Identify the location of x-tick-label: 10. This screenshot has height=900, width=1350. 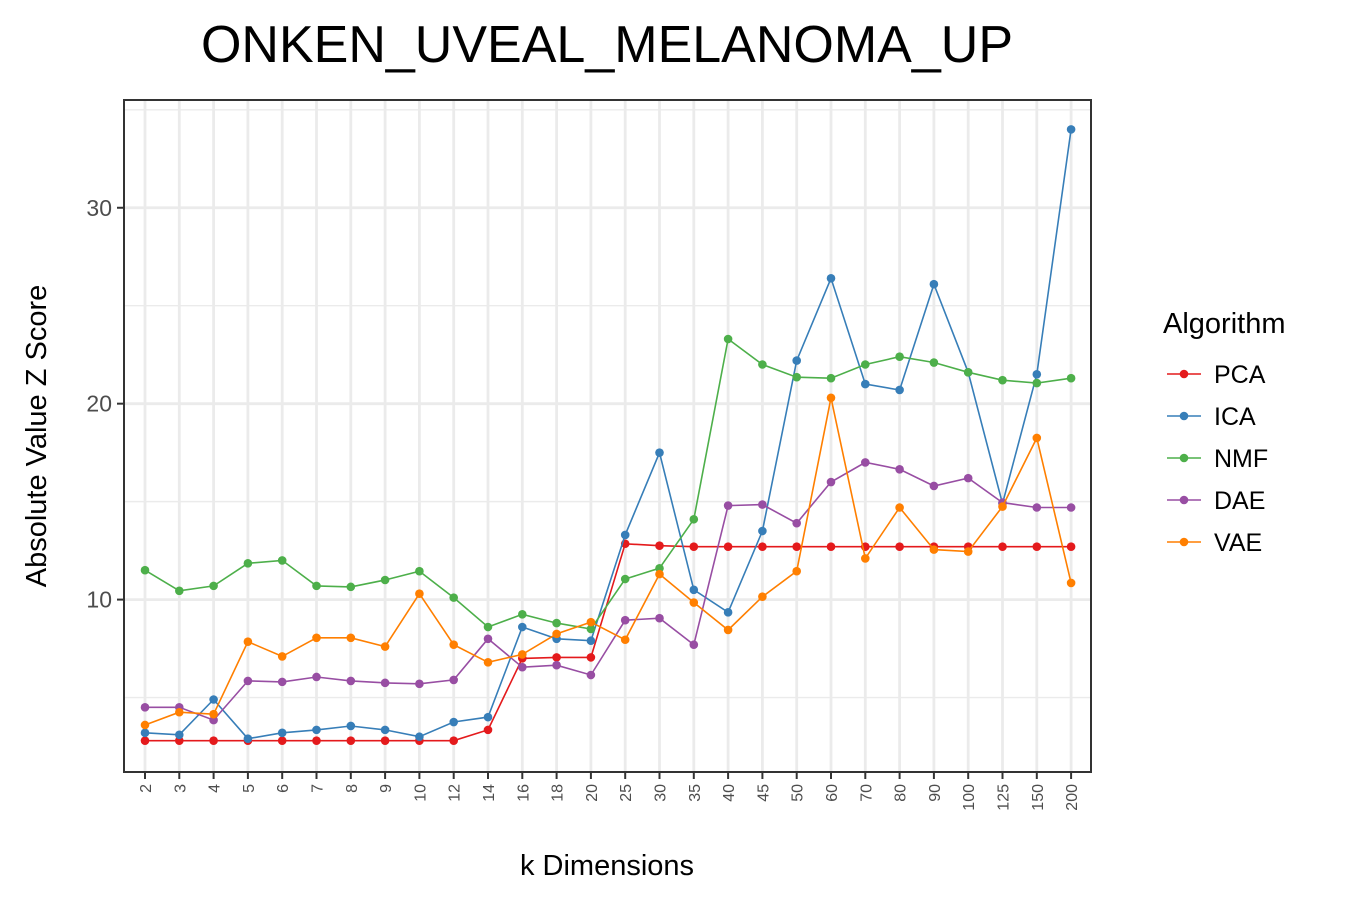
(420, 793).